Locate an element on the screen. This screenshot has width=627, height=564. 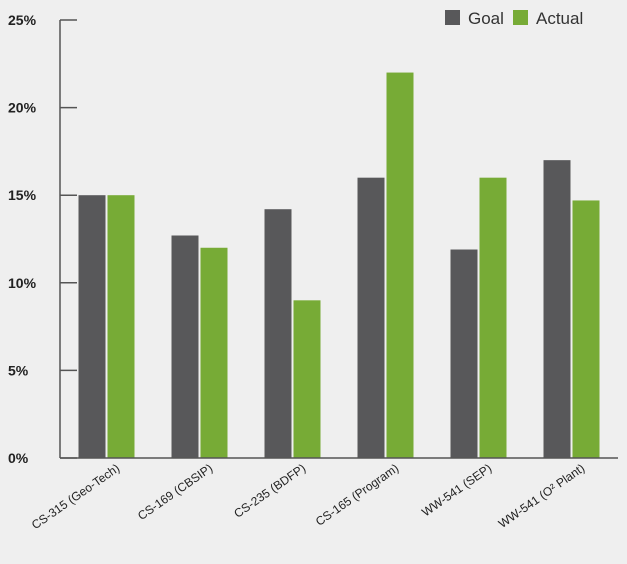
legend-swatch-actual is located at coordinates (520, 17).